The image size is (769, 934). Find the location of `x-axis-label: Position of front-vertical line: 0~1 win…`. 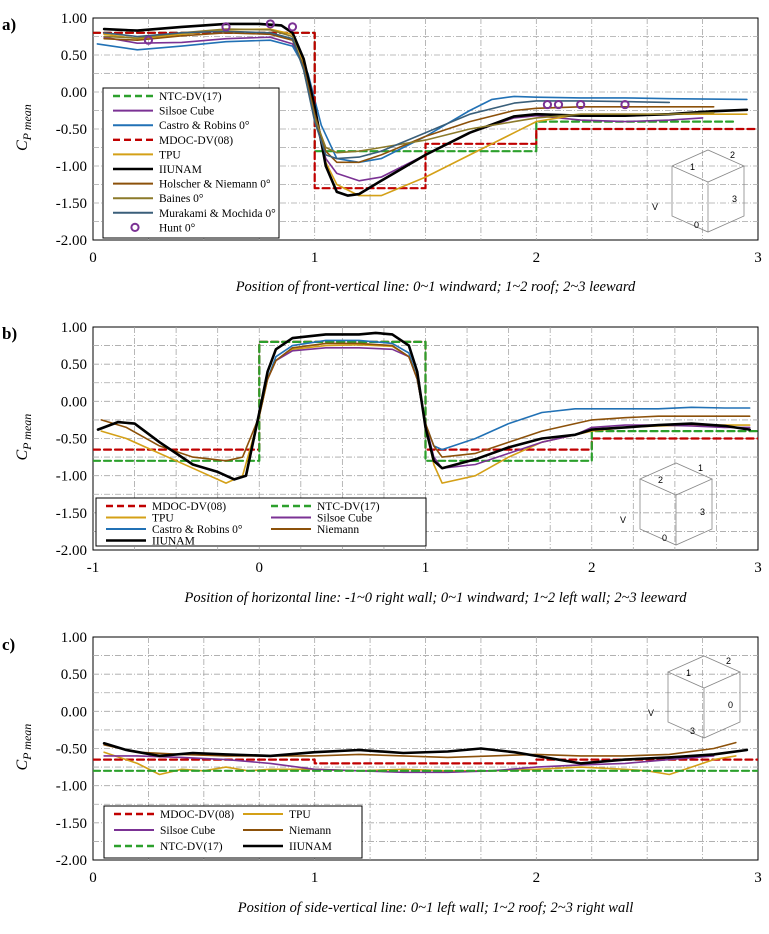

x-axis-label: Position of front-vertical line: 0~1 win… is located at coordinates (435, 287).